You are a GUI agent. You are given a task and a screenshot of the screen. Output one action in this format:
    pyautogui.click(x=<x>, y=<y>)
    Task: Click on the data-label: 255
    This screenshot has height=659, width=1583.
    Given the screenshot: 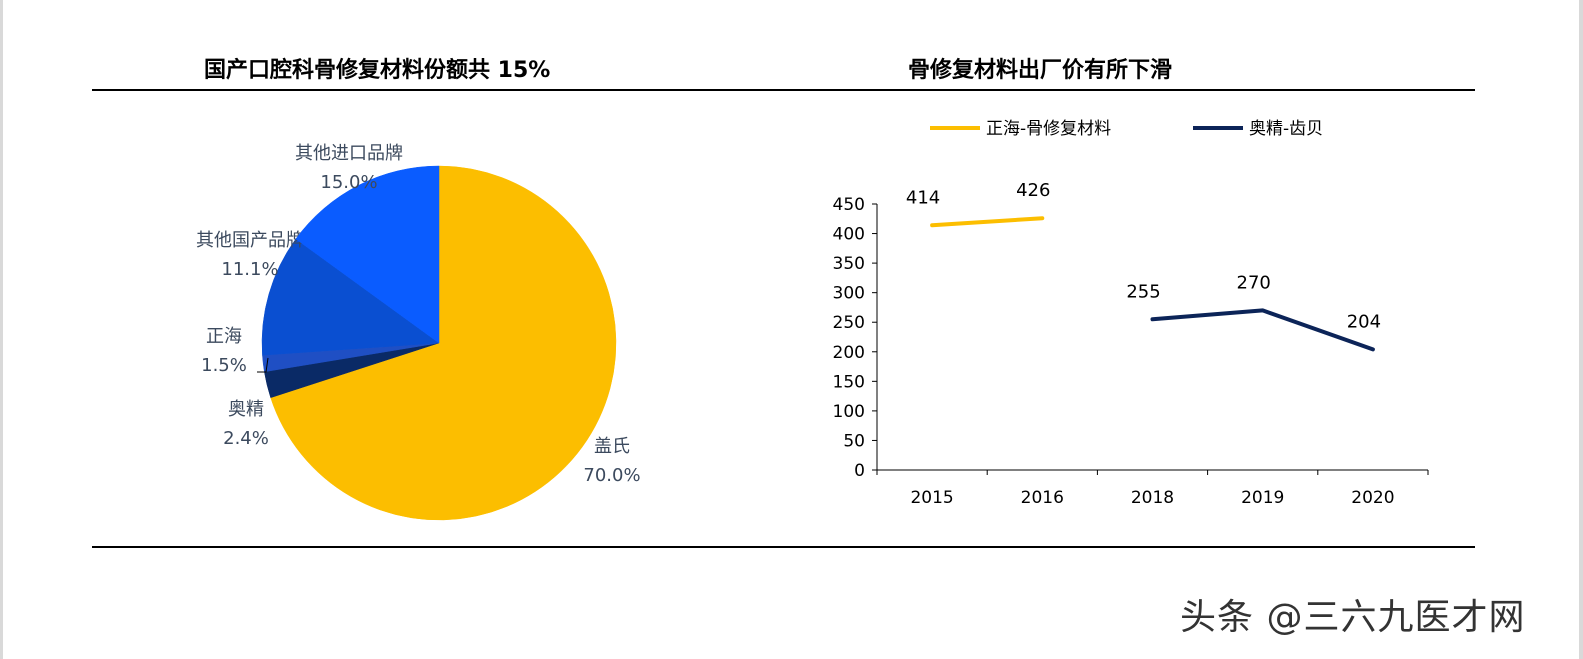 What is the action you would take?
    pyautogui.click(x=1143, y=291)
    